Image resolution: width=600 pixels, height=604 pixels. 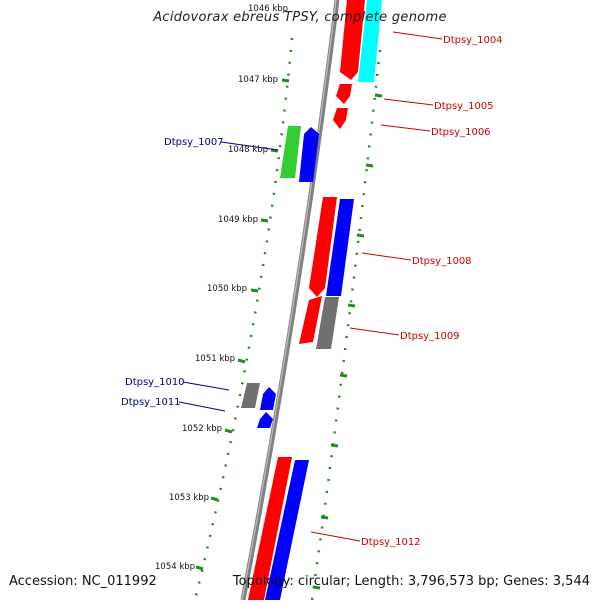 I want to click on gene-dtpsy-1008-blue, so click(x=340, y=247).